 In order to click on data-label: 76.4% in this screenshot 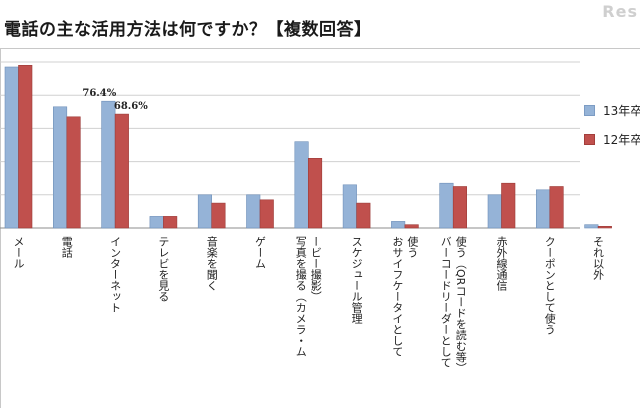, I will do `click(99, 93)`.